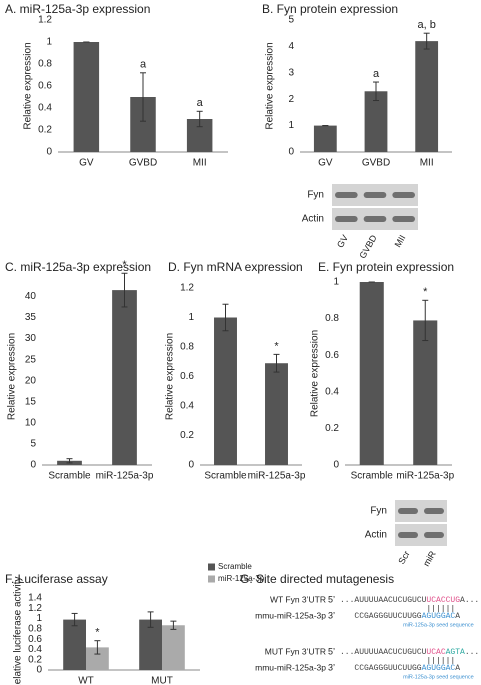 The image size is (481, 685). I want to click on chart-title: B. Fyn protein expression, so click(330, 9).